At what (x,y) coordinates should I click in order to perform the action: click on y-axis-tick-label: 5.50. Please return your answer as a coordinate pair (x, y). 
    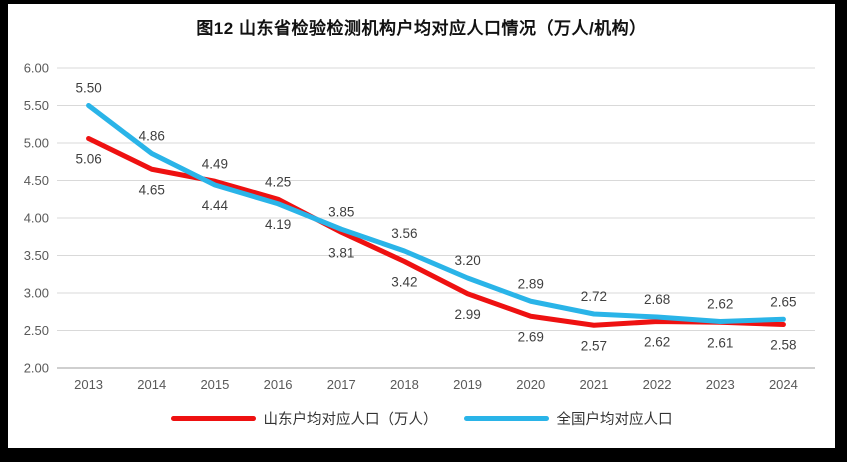
    Looking at the image, I should click on (36, 105).